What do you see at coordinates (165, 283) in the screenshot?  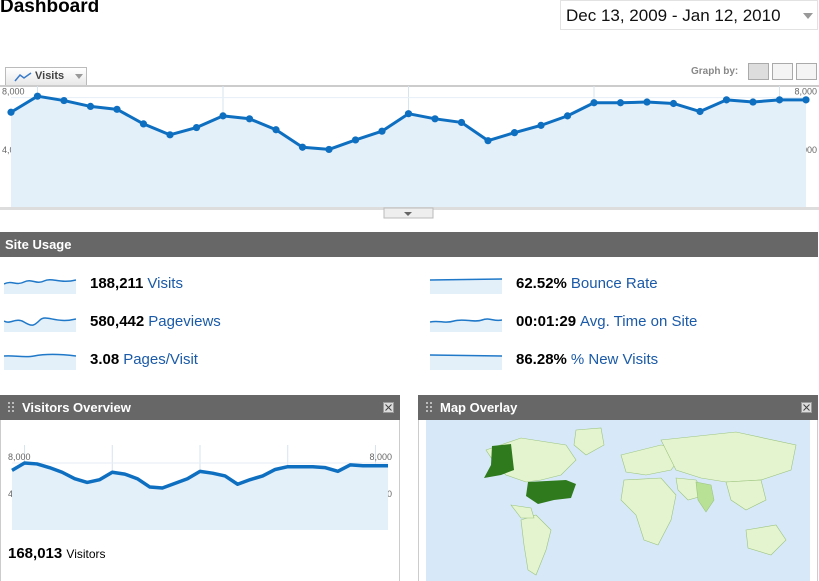 I see `metric-link: Visits` at bounding box center [165, 283].